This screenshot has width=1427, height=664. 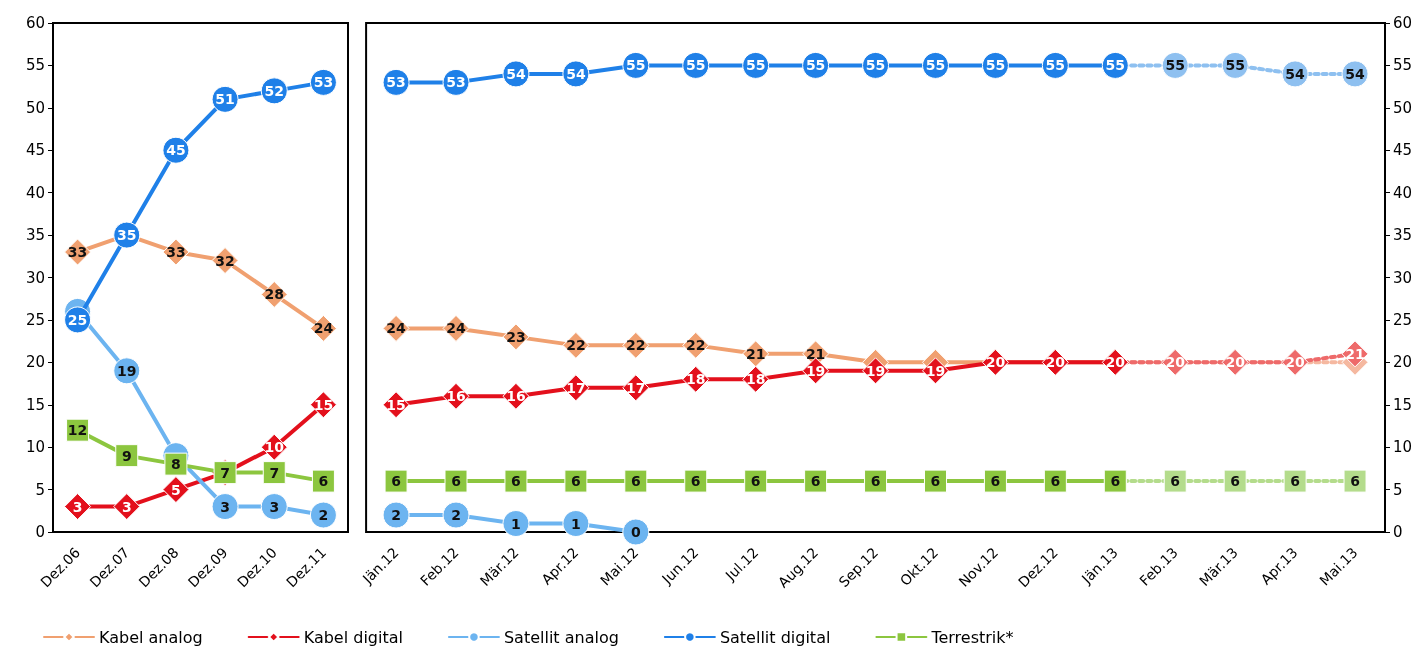 I want to click on y-tick-label: 20, so click(x=1403, y=362).